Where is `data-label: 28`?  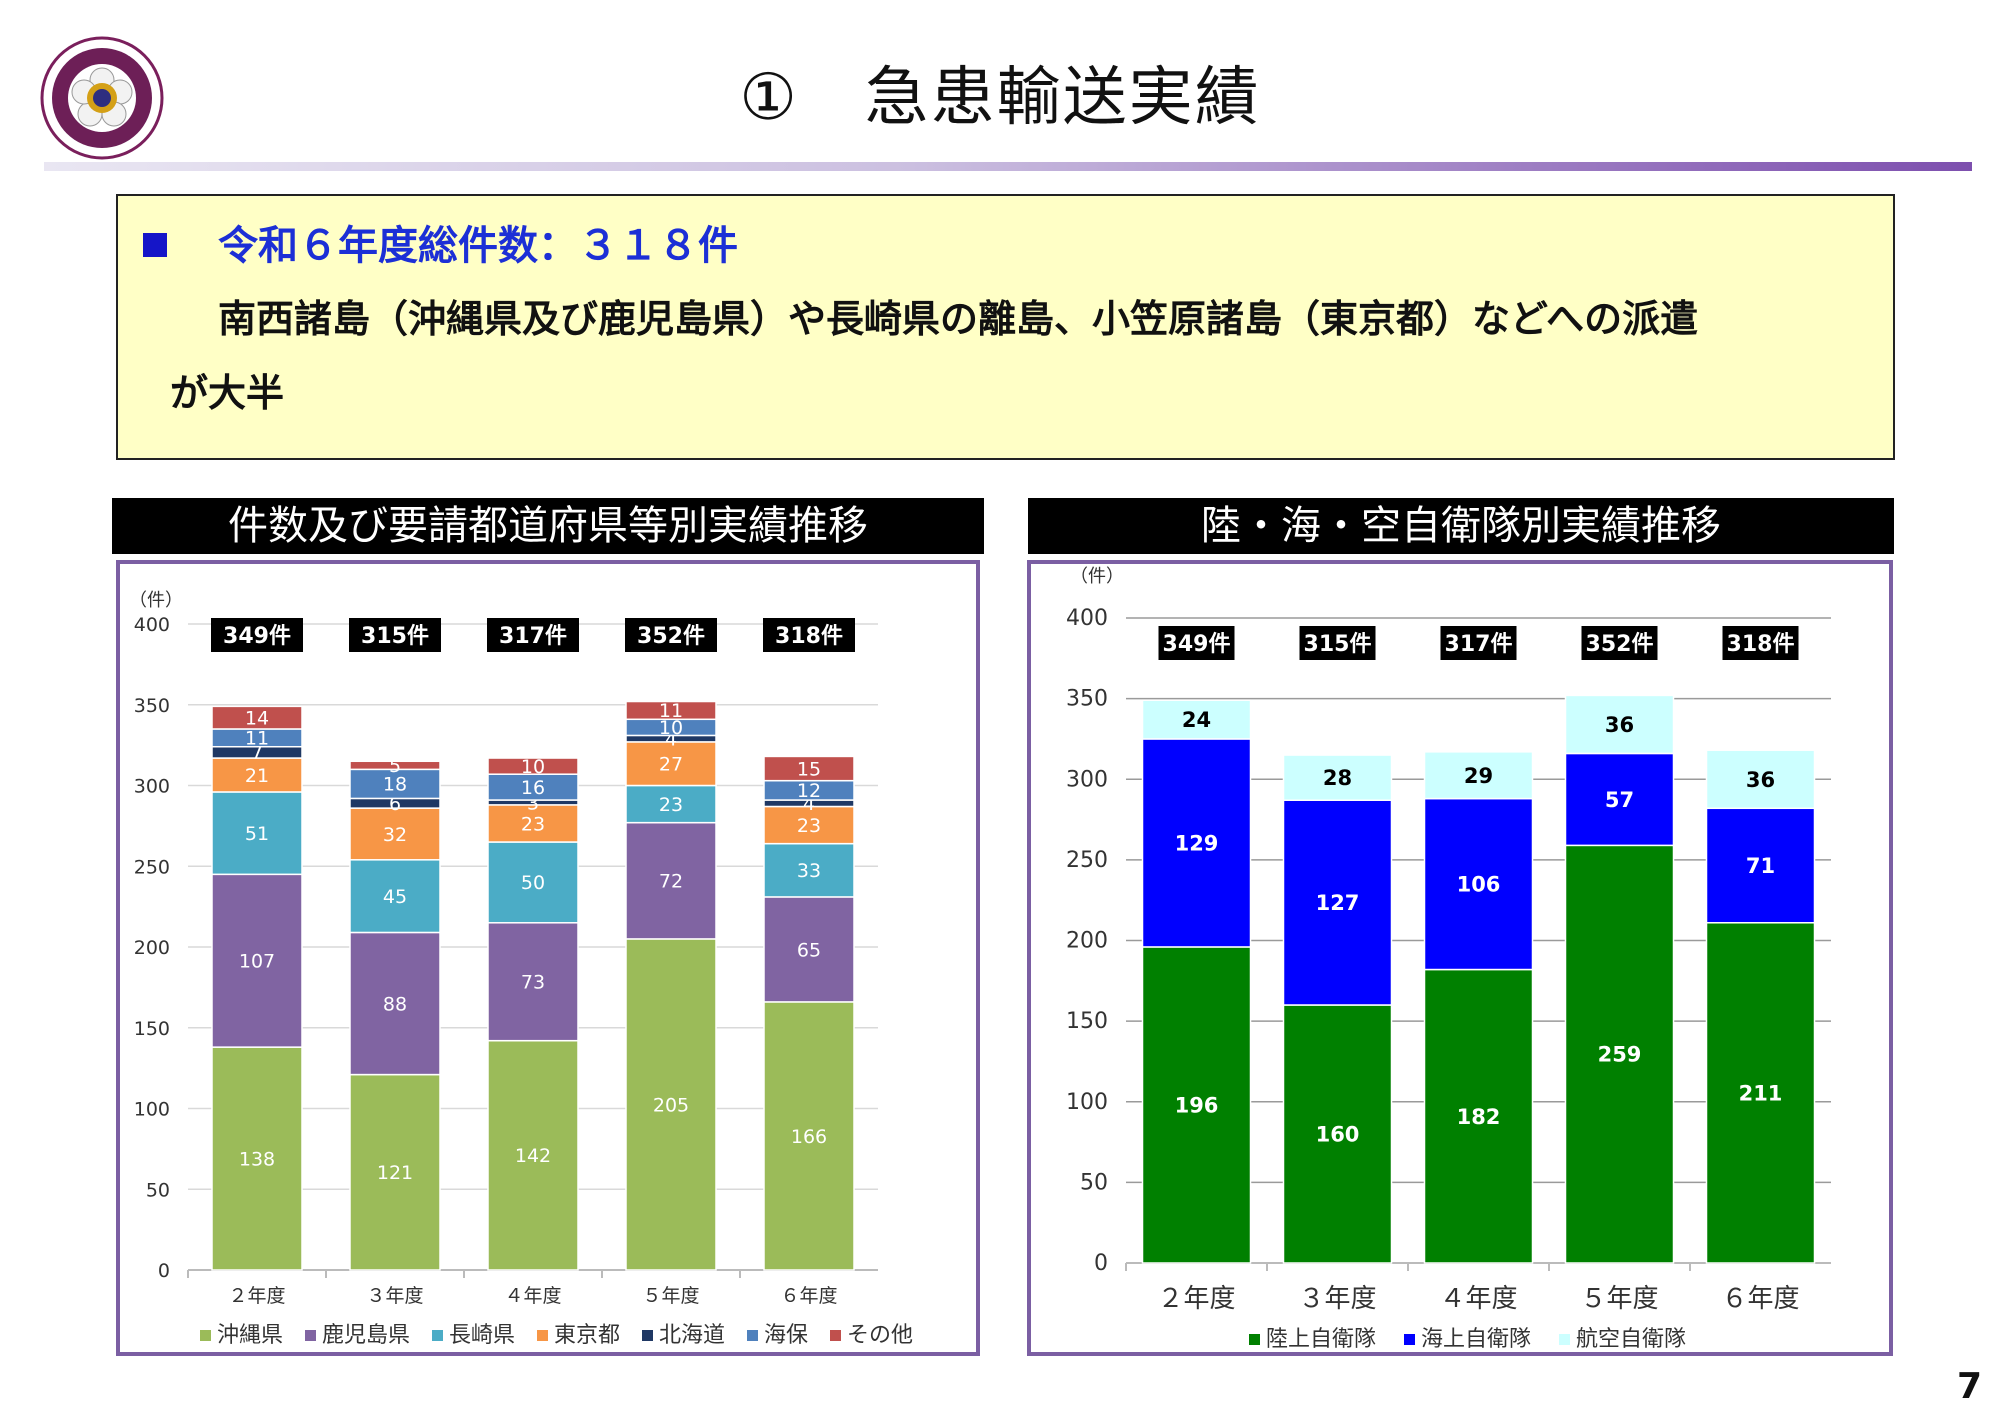
data-label: 28 is located at coordinates (1337, 778).